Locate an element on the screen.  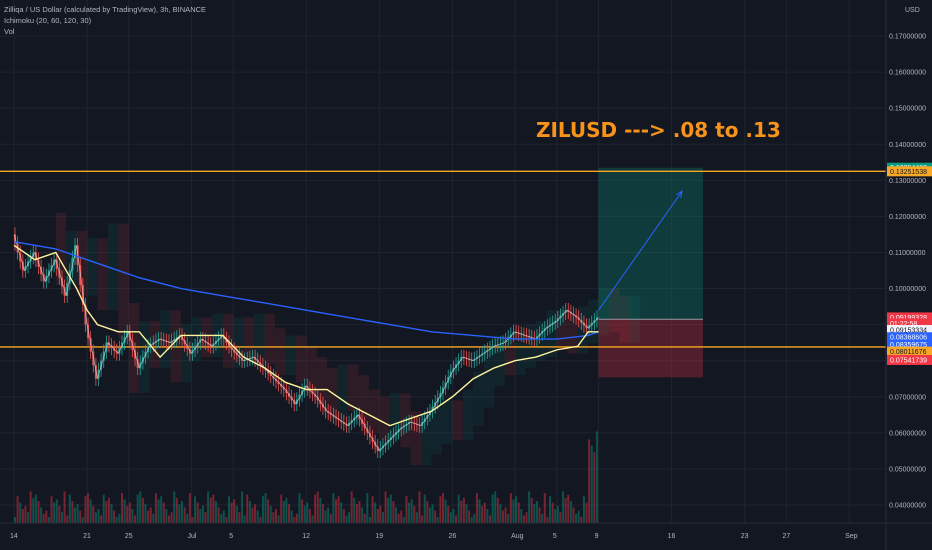
projection-arrow-line is located at coordinates (640, 250).